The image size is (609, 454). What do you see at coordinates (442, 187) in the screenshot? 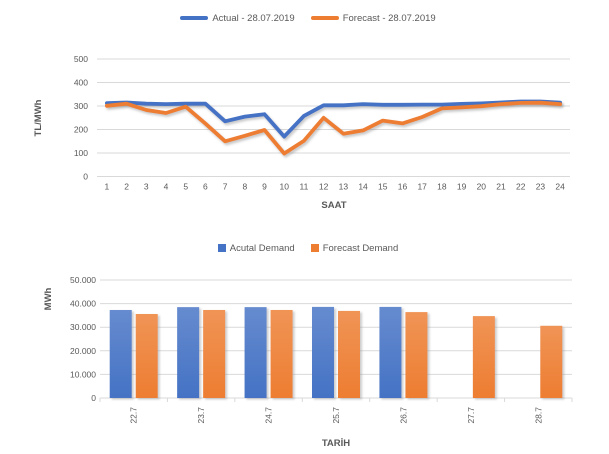
I see `x-tick-label: 18` at bounding box center [442, 187].